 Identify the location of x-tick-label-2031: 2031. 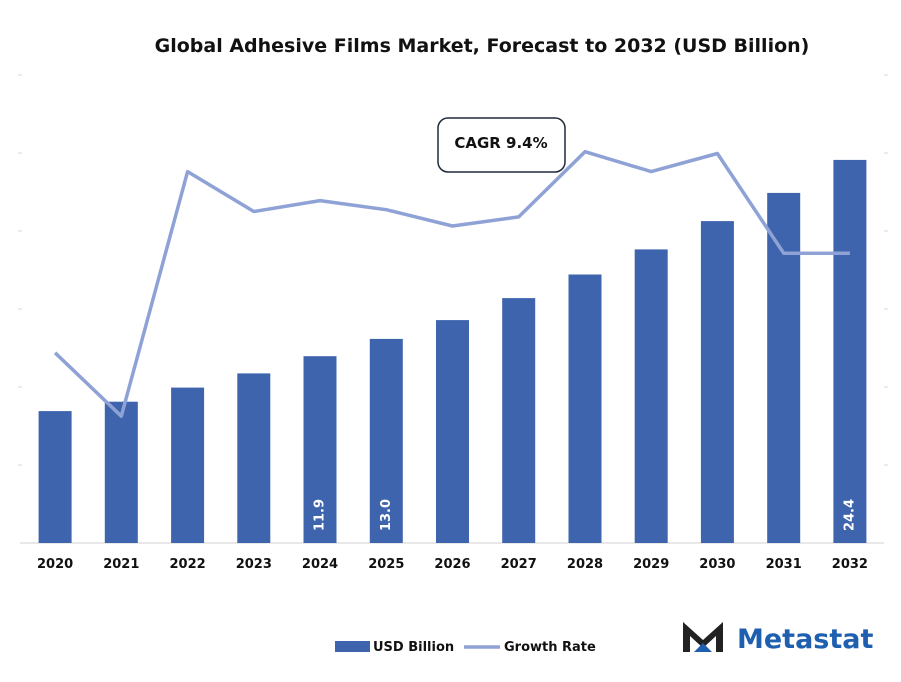
(784, 564).